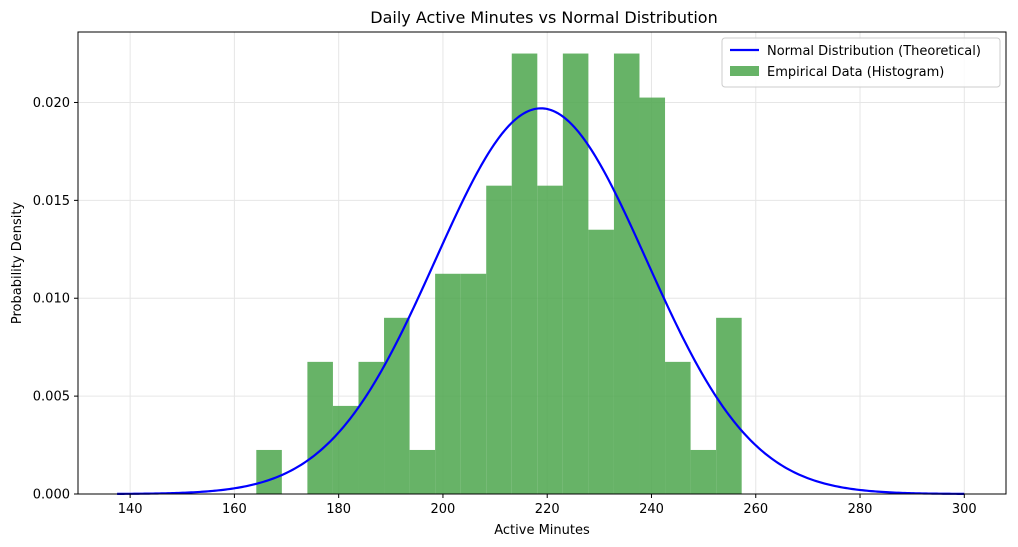  Describe the element at coordinates (51, 103) in the screenshot. I see `y-tick-label: 0.020` at that location.